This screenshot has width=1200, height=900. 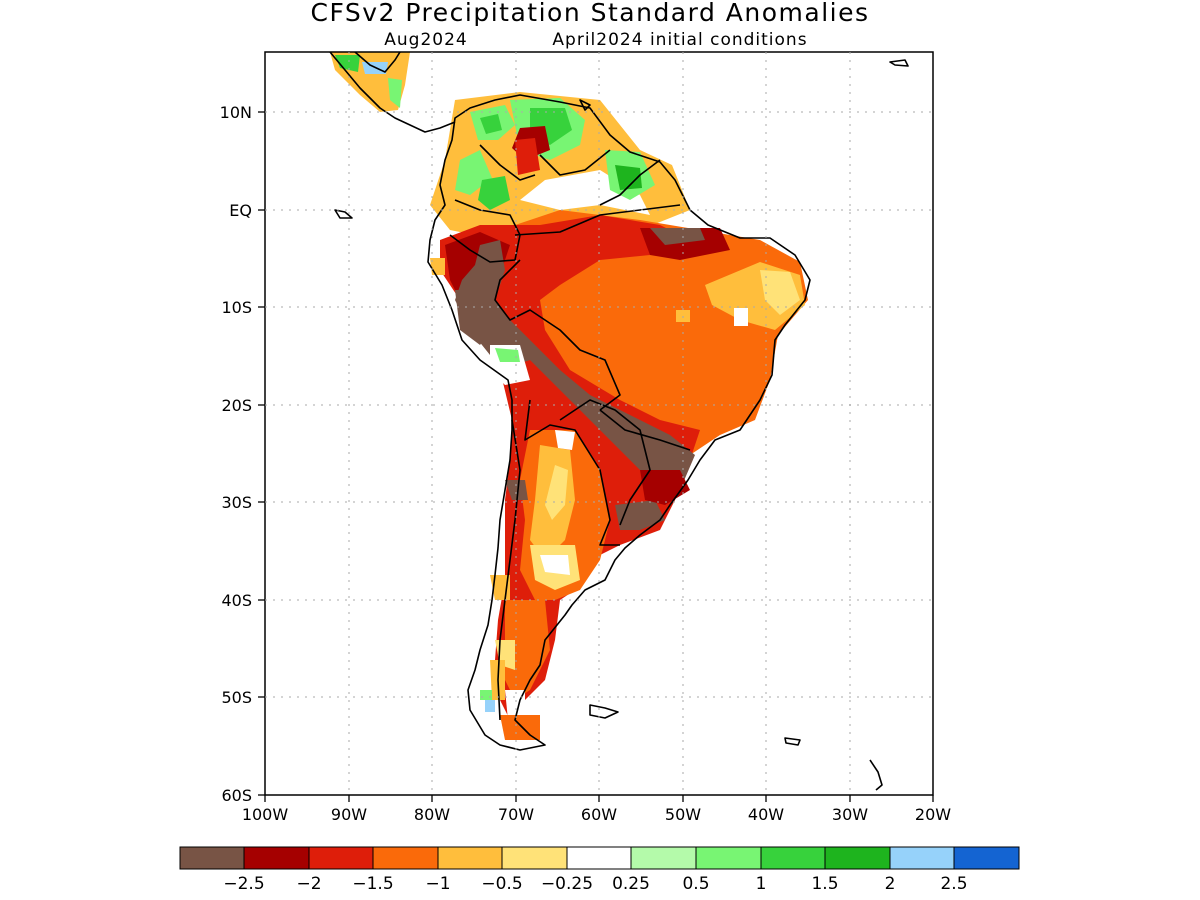 What do you see at coordinates (599, 814) in the screenshot?
I see `lon-label: 60W` at bounding box center [599, 814].